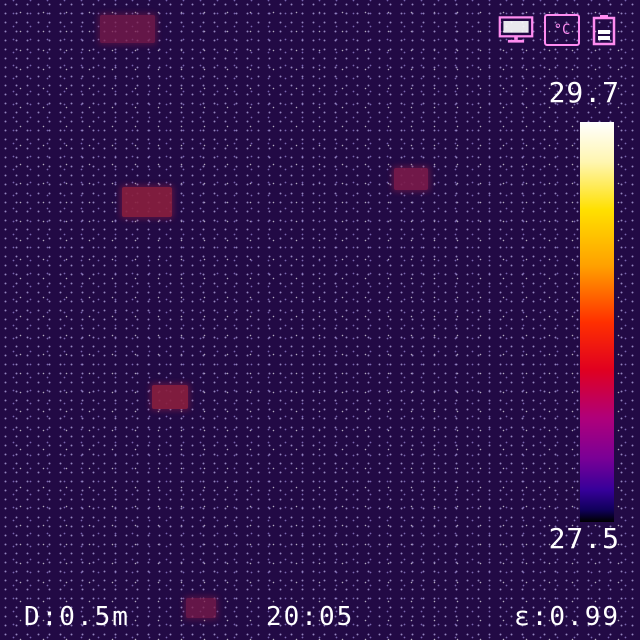  I want to click on monitor-icon, so click(516, 30).